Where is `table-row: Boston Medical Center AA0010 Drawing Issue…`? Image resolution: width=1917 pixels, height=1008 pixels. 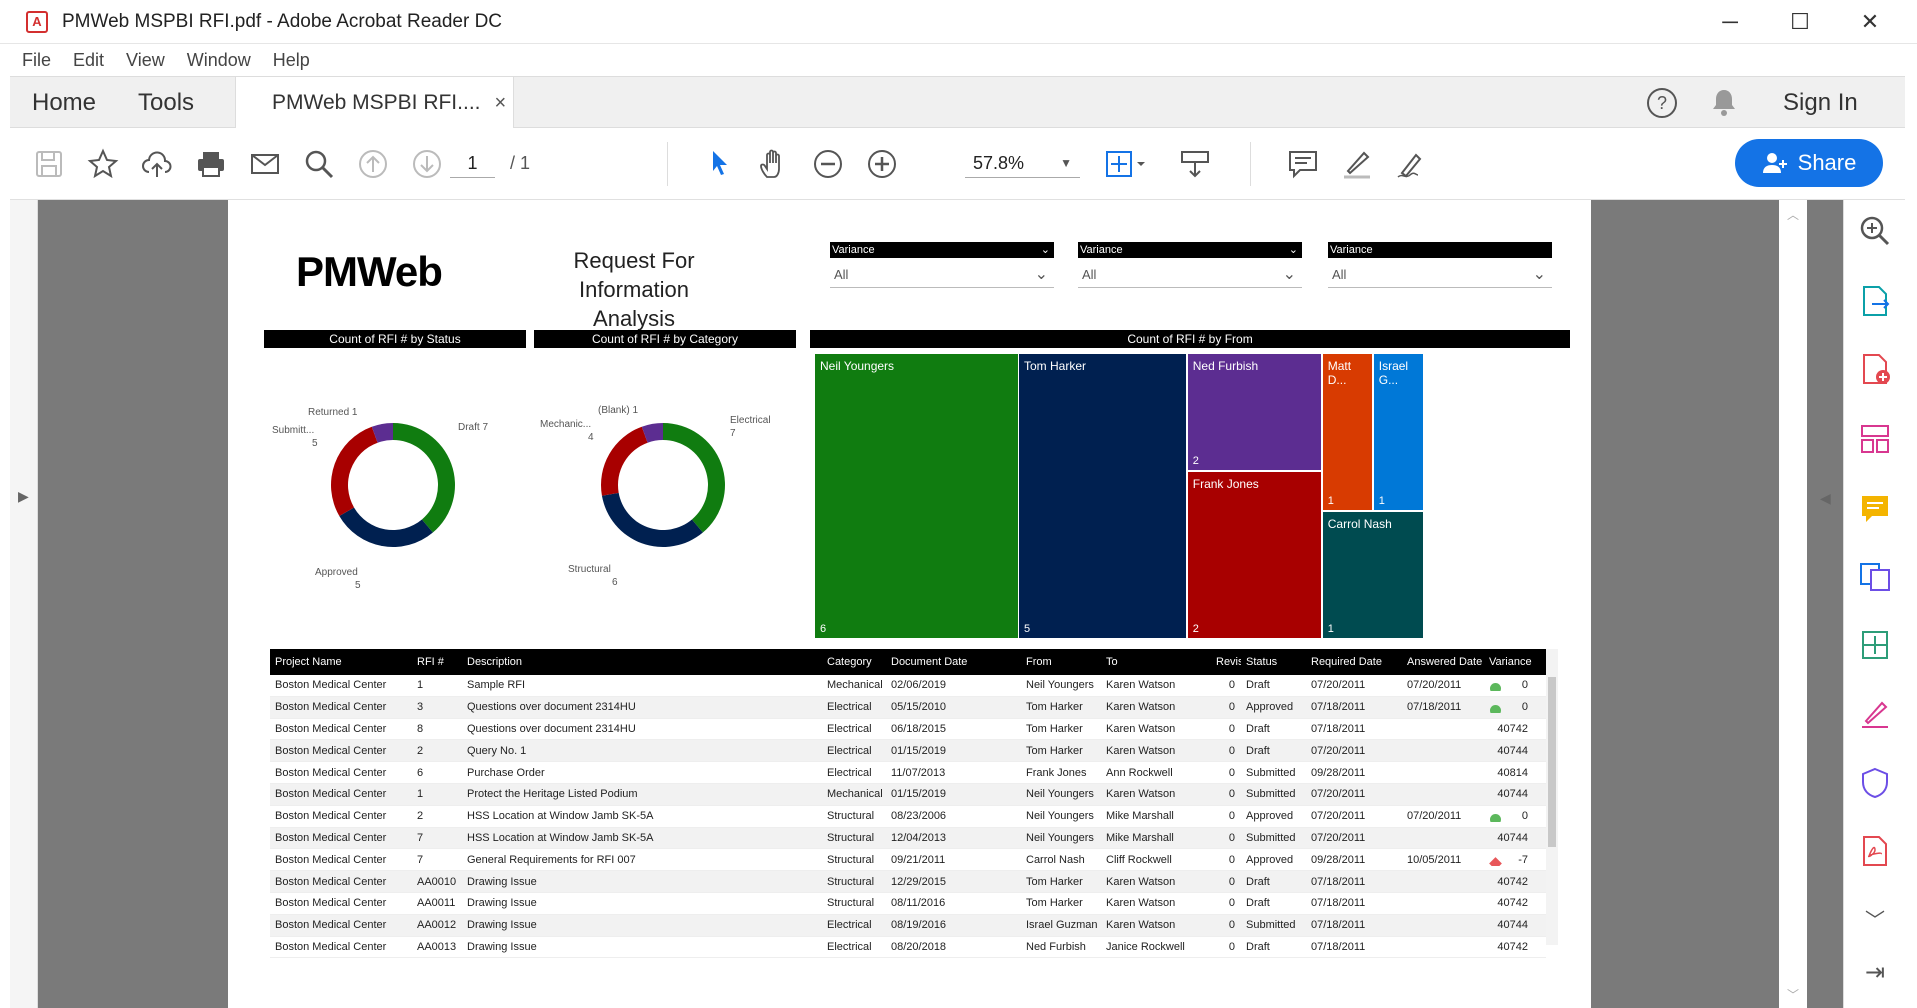 table-row: Boston Medical Center AA0010 Drawing Issue… is located at coordinates (908, 882).